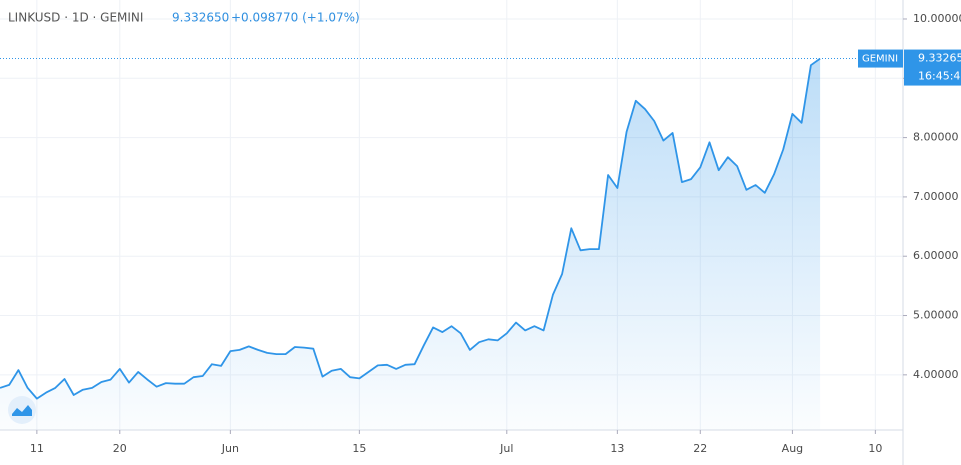  Describe the element at coordinates (936, 137) in the screenshot. I see `y-tick-label: 8.00000` at that location.